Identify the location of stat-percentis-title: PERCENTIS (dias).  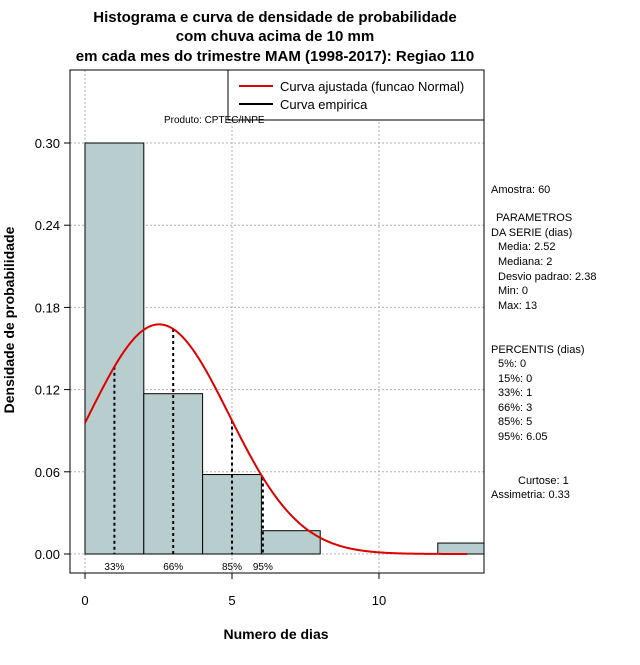
(538, 350).